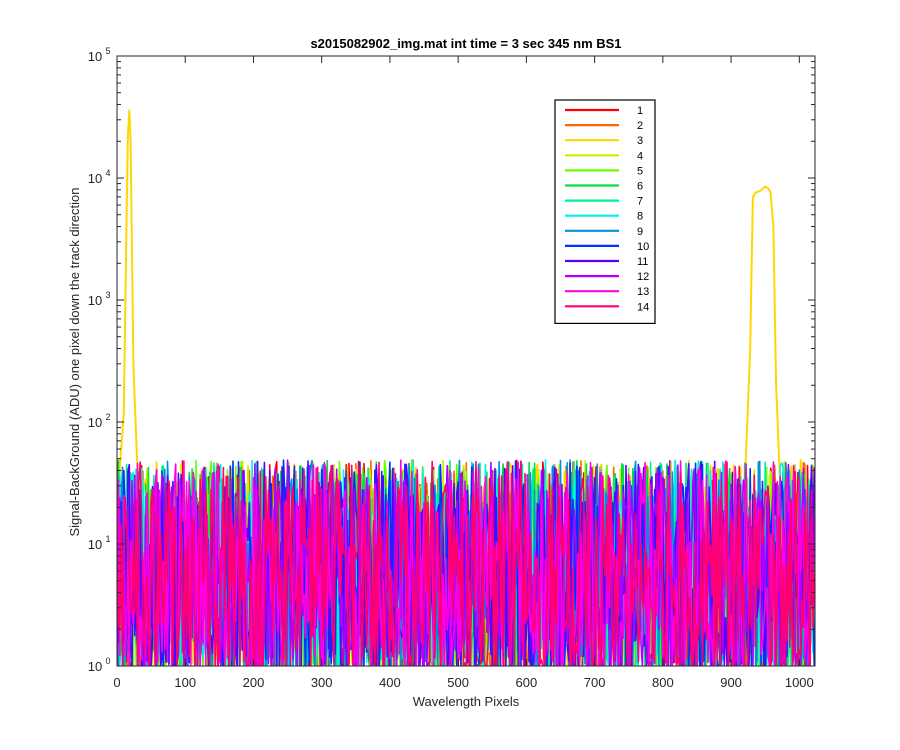 This screenshot has height=750, width=900. What do you see at coordinates (640, 171) in the screenshot?
I see `legend-label: 5` at bounding box center [640, 171].